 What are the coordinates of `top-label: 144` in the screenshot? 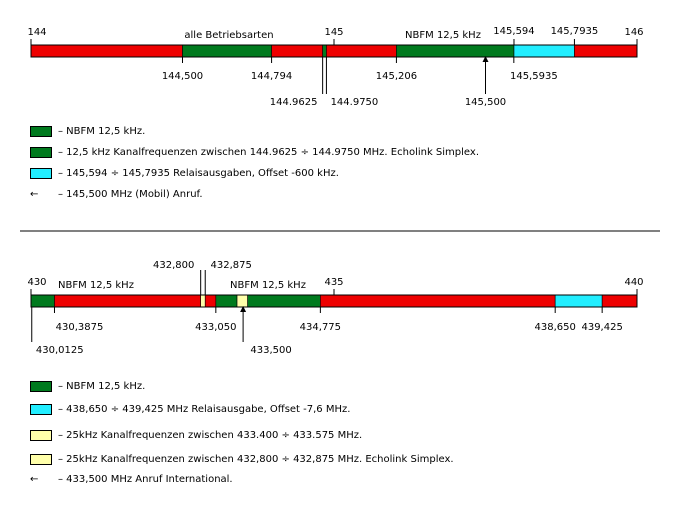 It's located at (36, 32).